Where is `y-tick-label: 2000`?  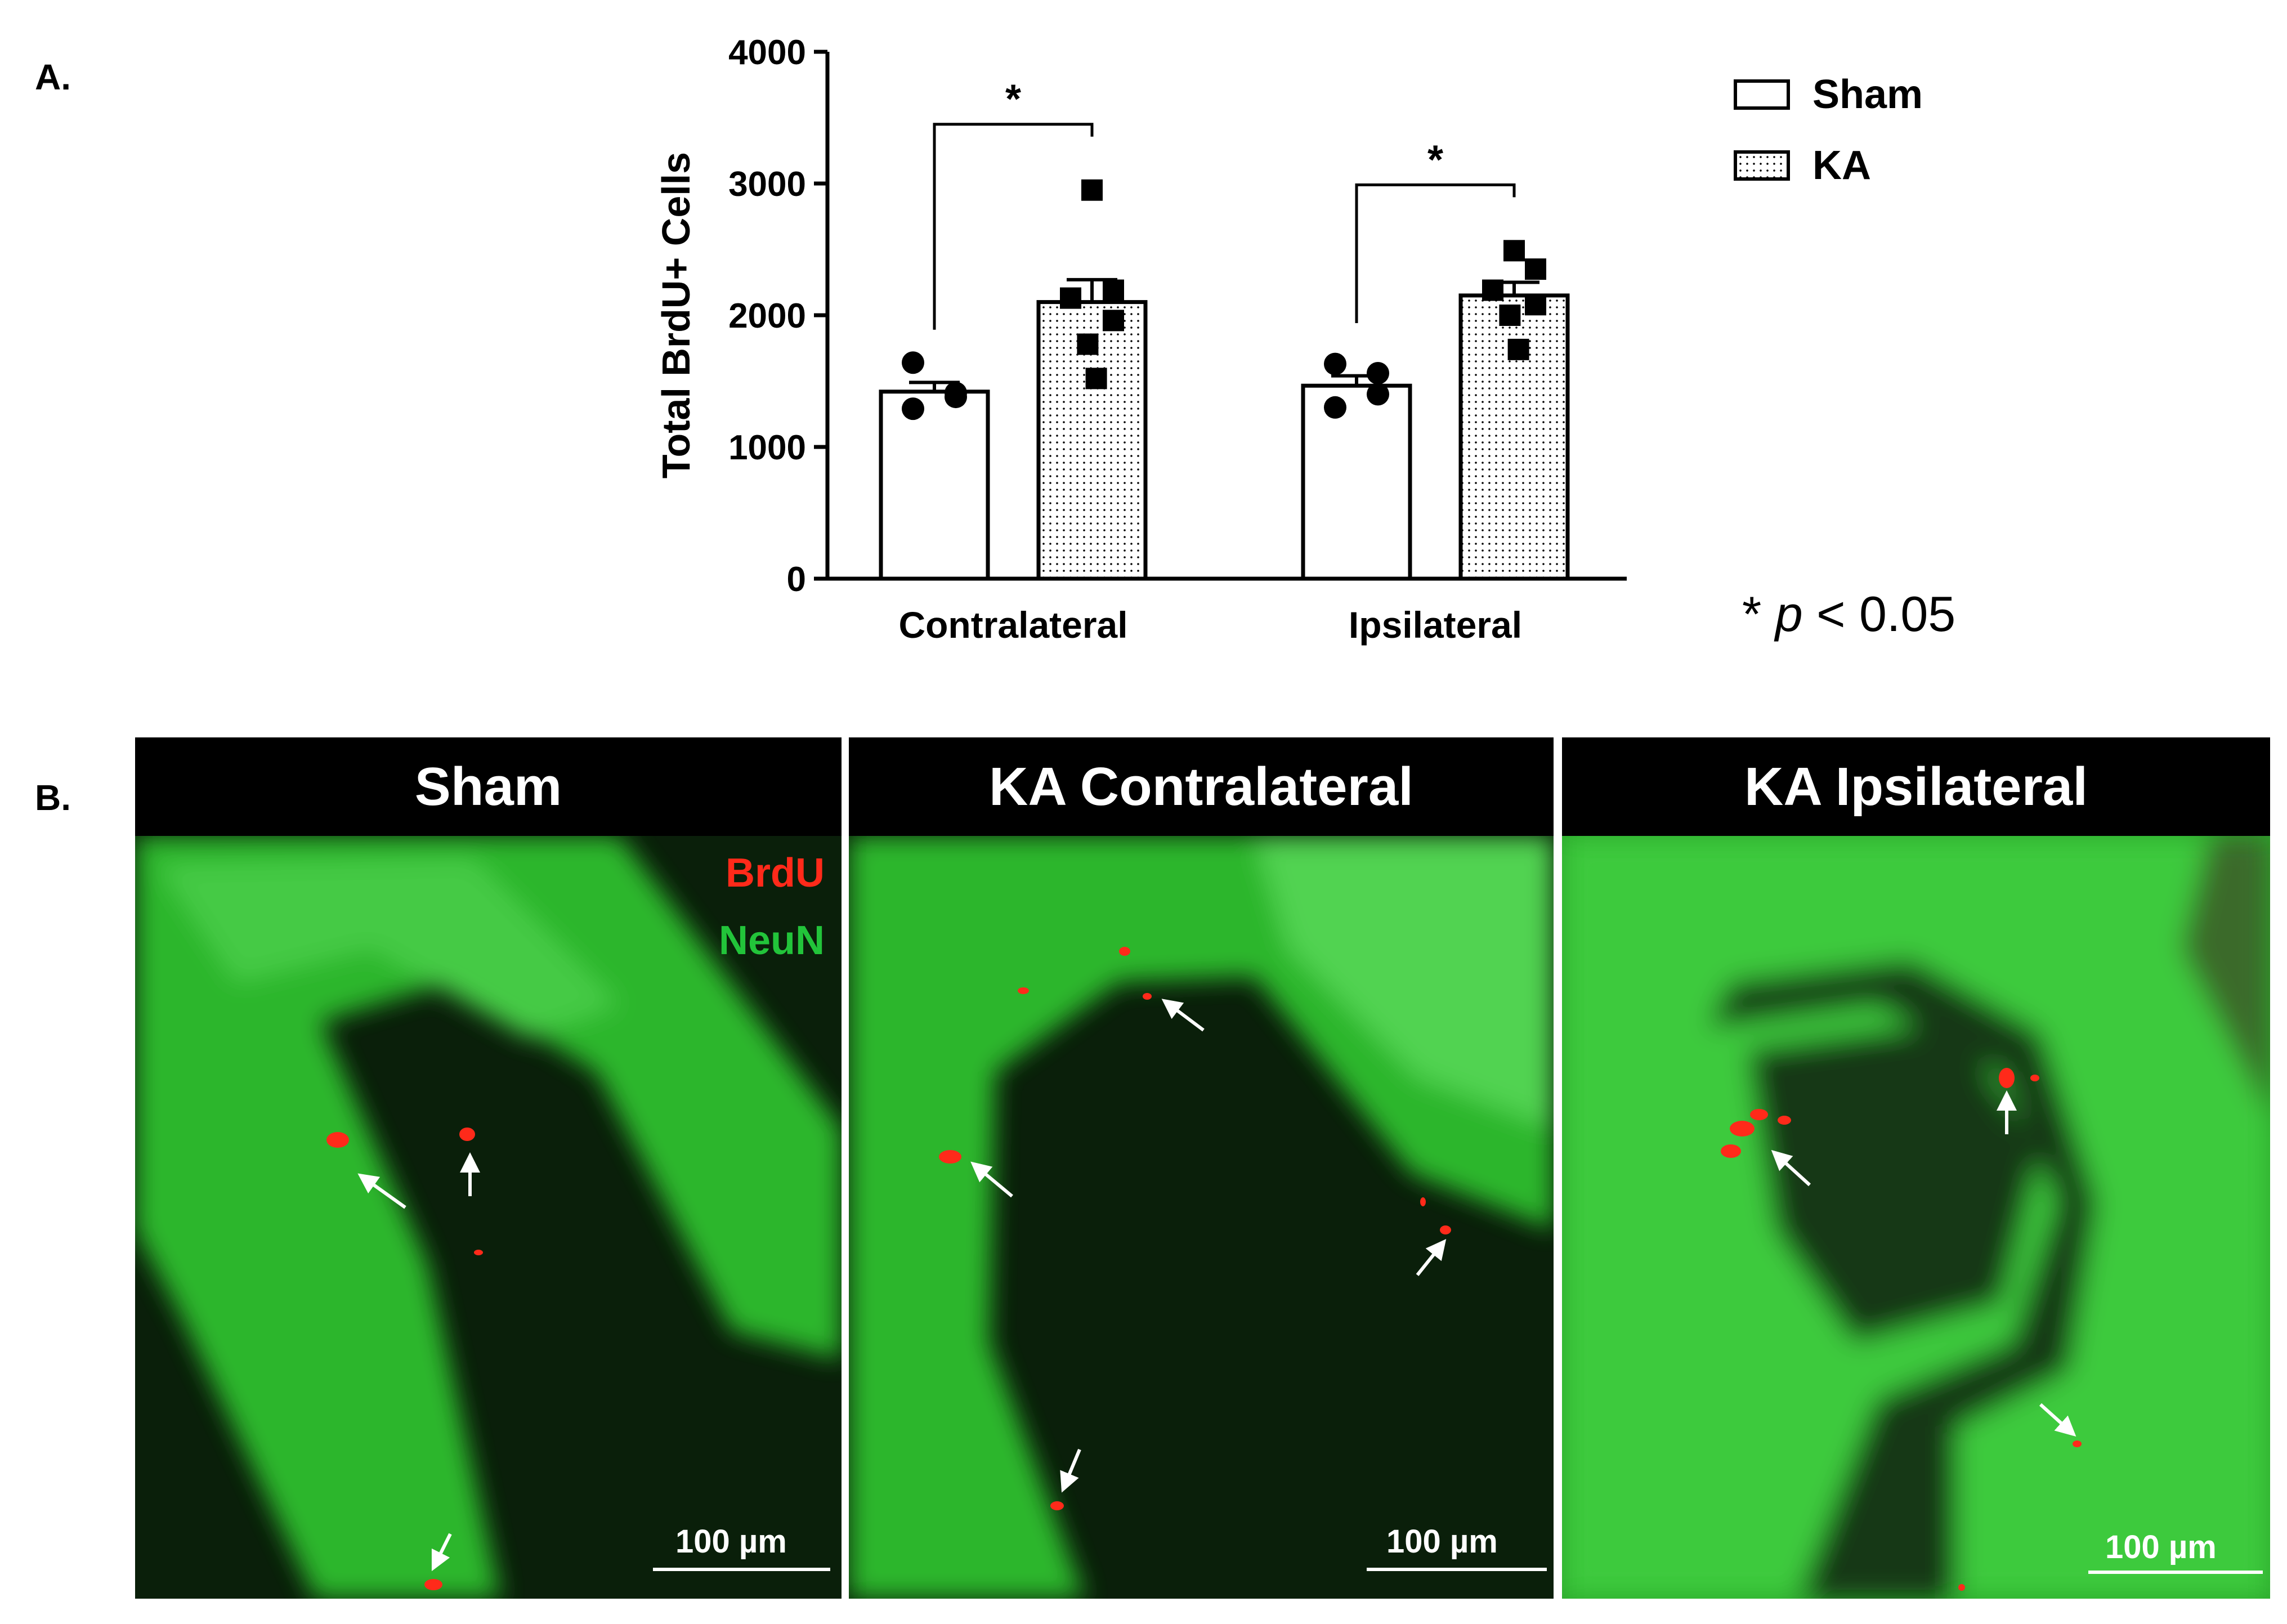
y-tick-label: 2000 is located at coordinates (767, 316).